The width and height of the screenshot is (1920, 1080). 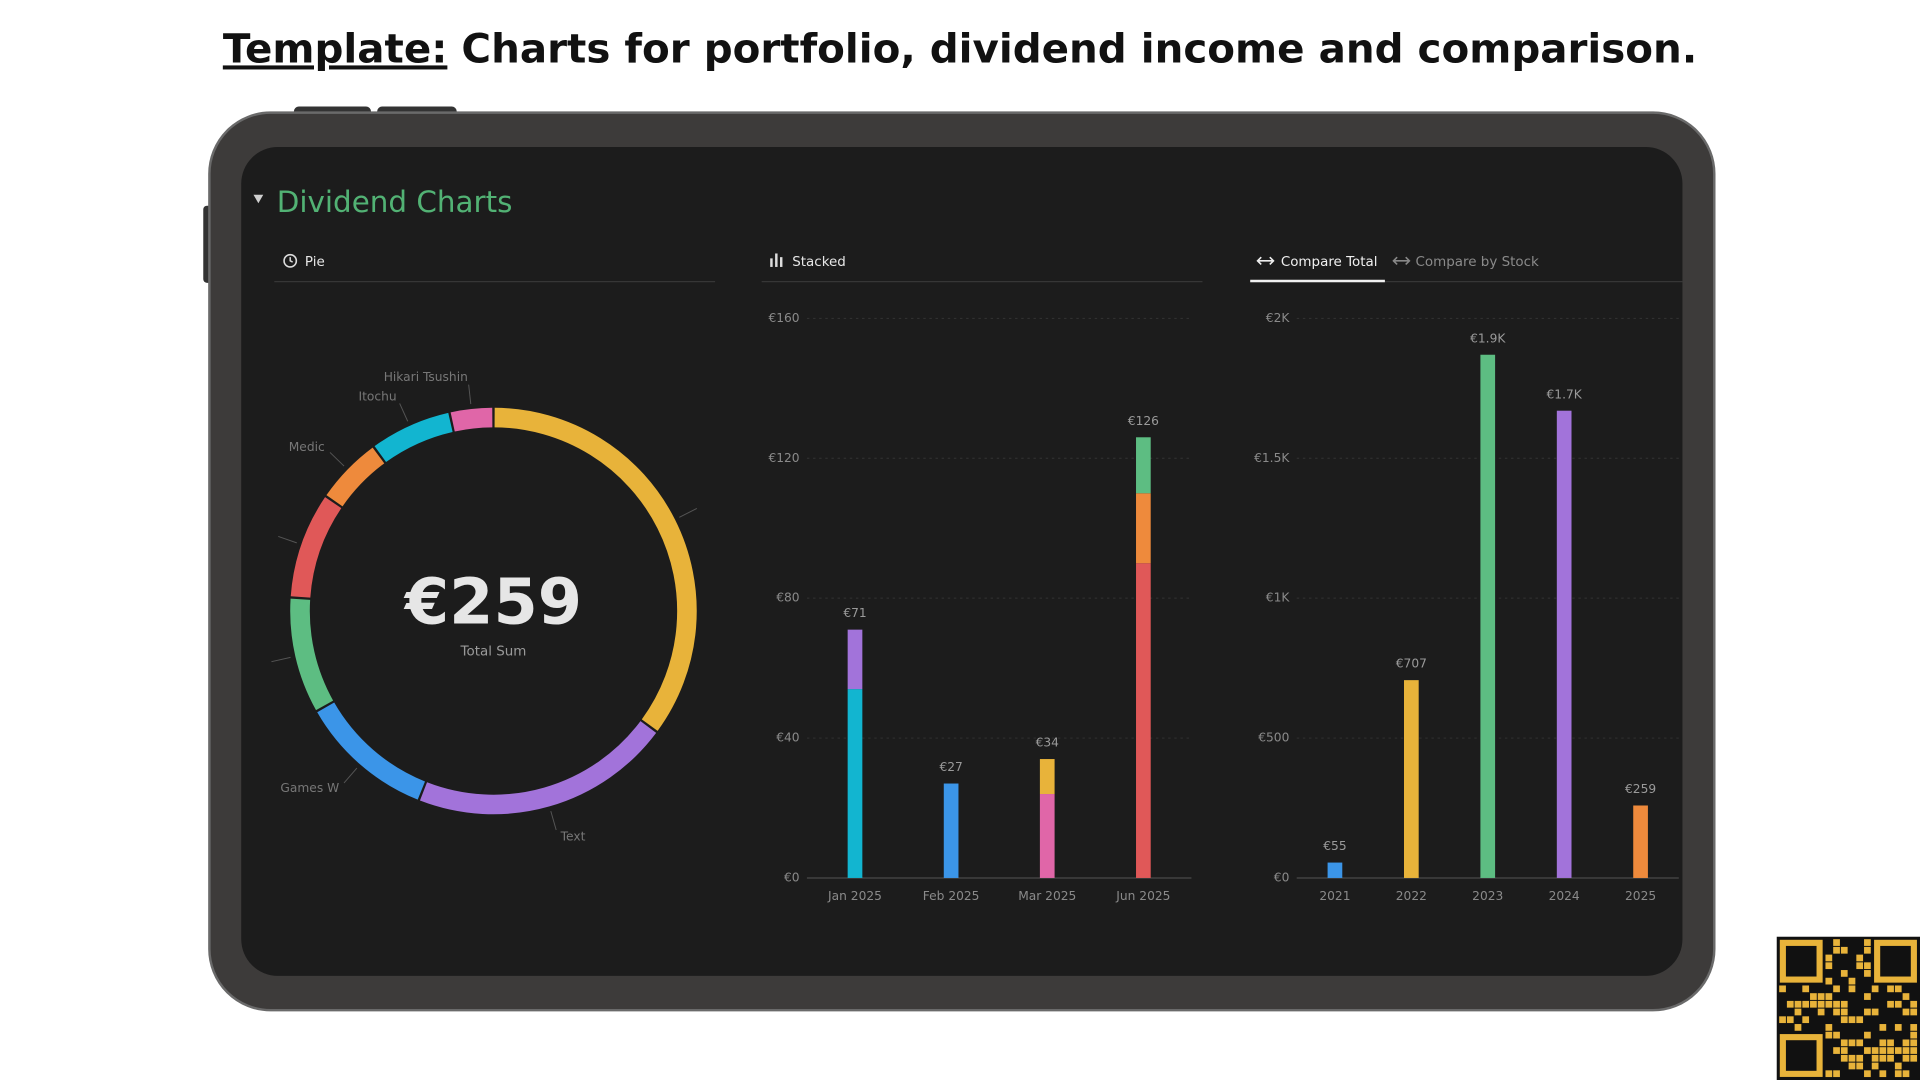 I want to click on value-label: €707, so click(x=1411, y=664).